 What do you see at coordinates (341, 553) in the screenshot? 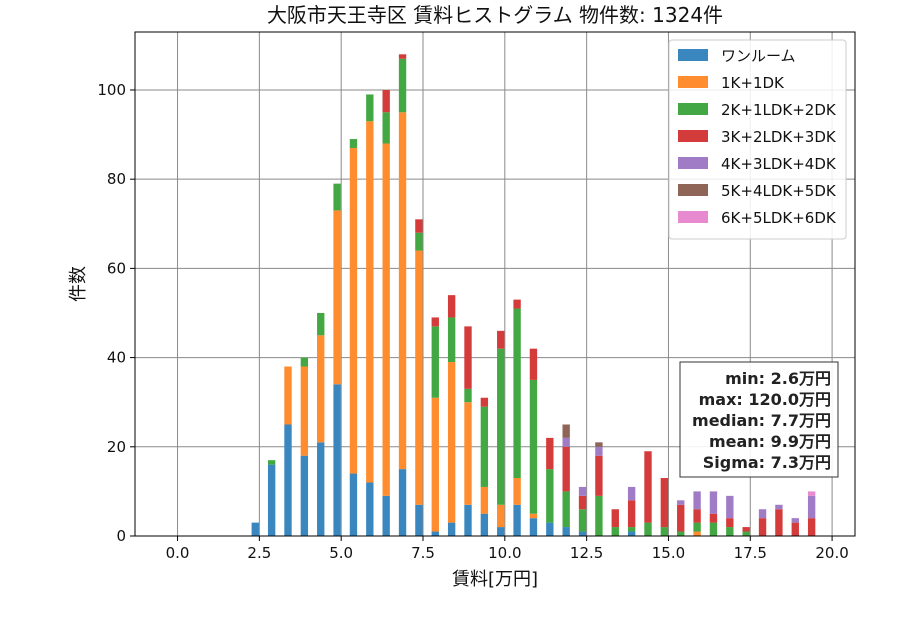
I see `x-tick-label: 5.0` at bounding box center [341, 553].